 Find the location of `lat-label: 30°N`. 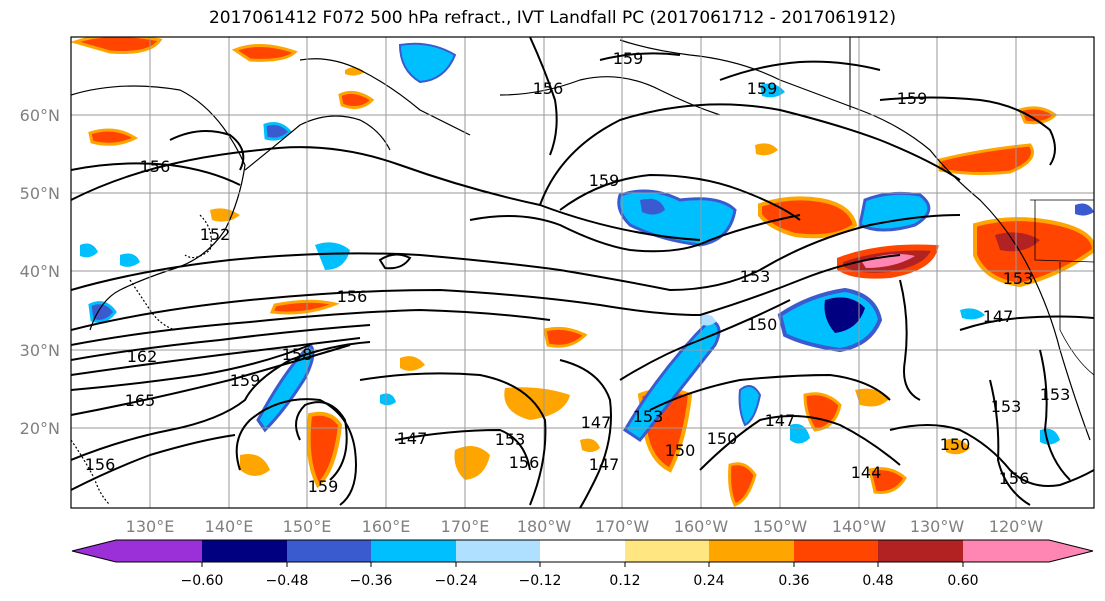

lat-label: 30°N is located at coordinates (40, 350).